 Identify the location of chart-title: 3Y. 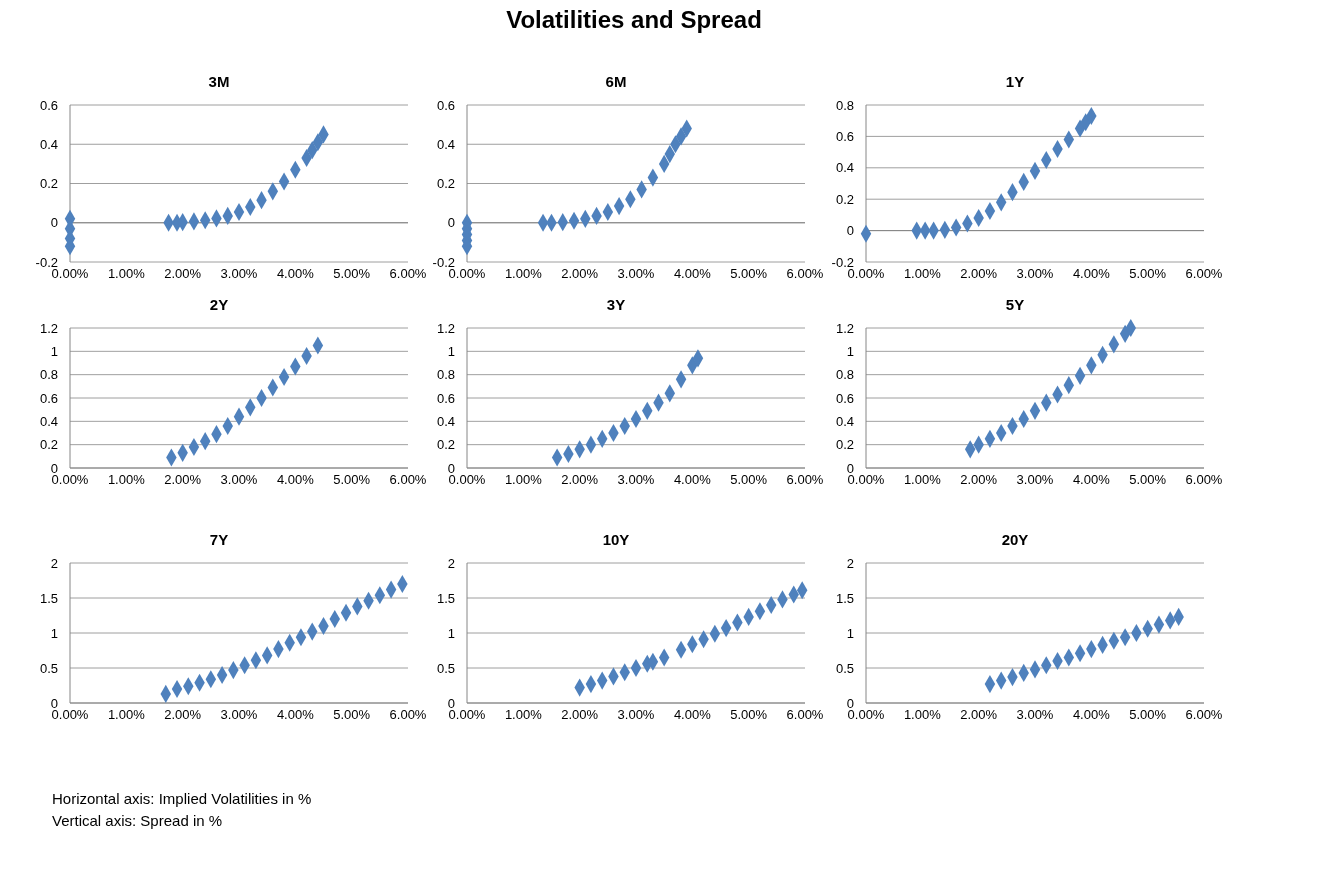
(616, 304).